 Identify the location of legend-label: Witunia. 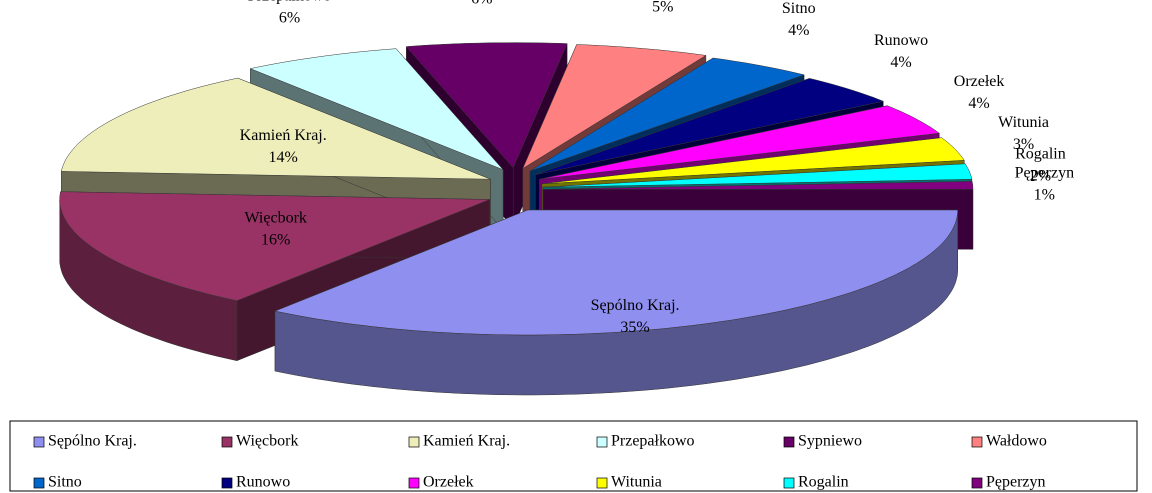
(636, 482).